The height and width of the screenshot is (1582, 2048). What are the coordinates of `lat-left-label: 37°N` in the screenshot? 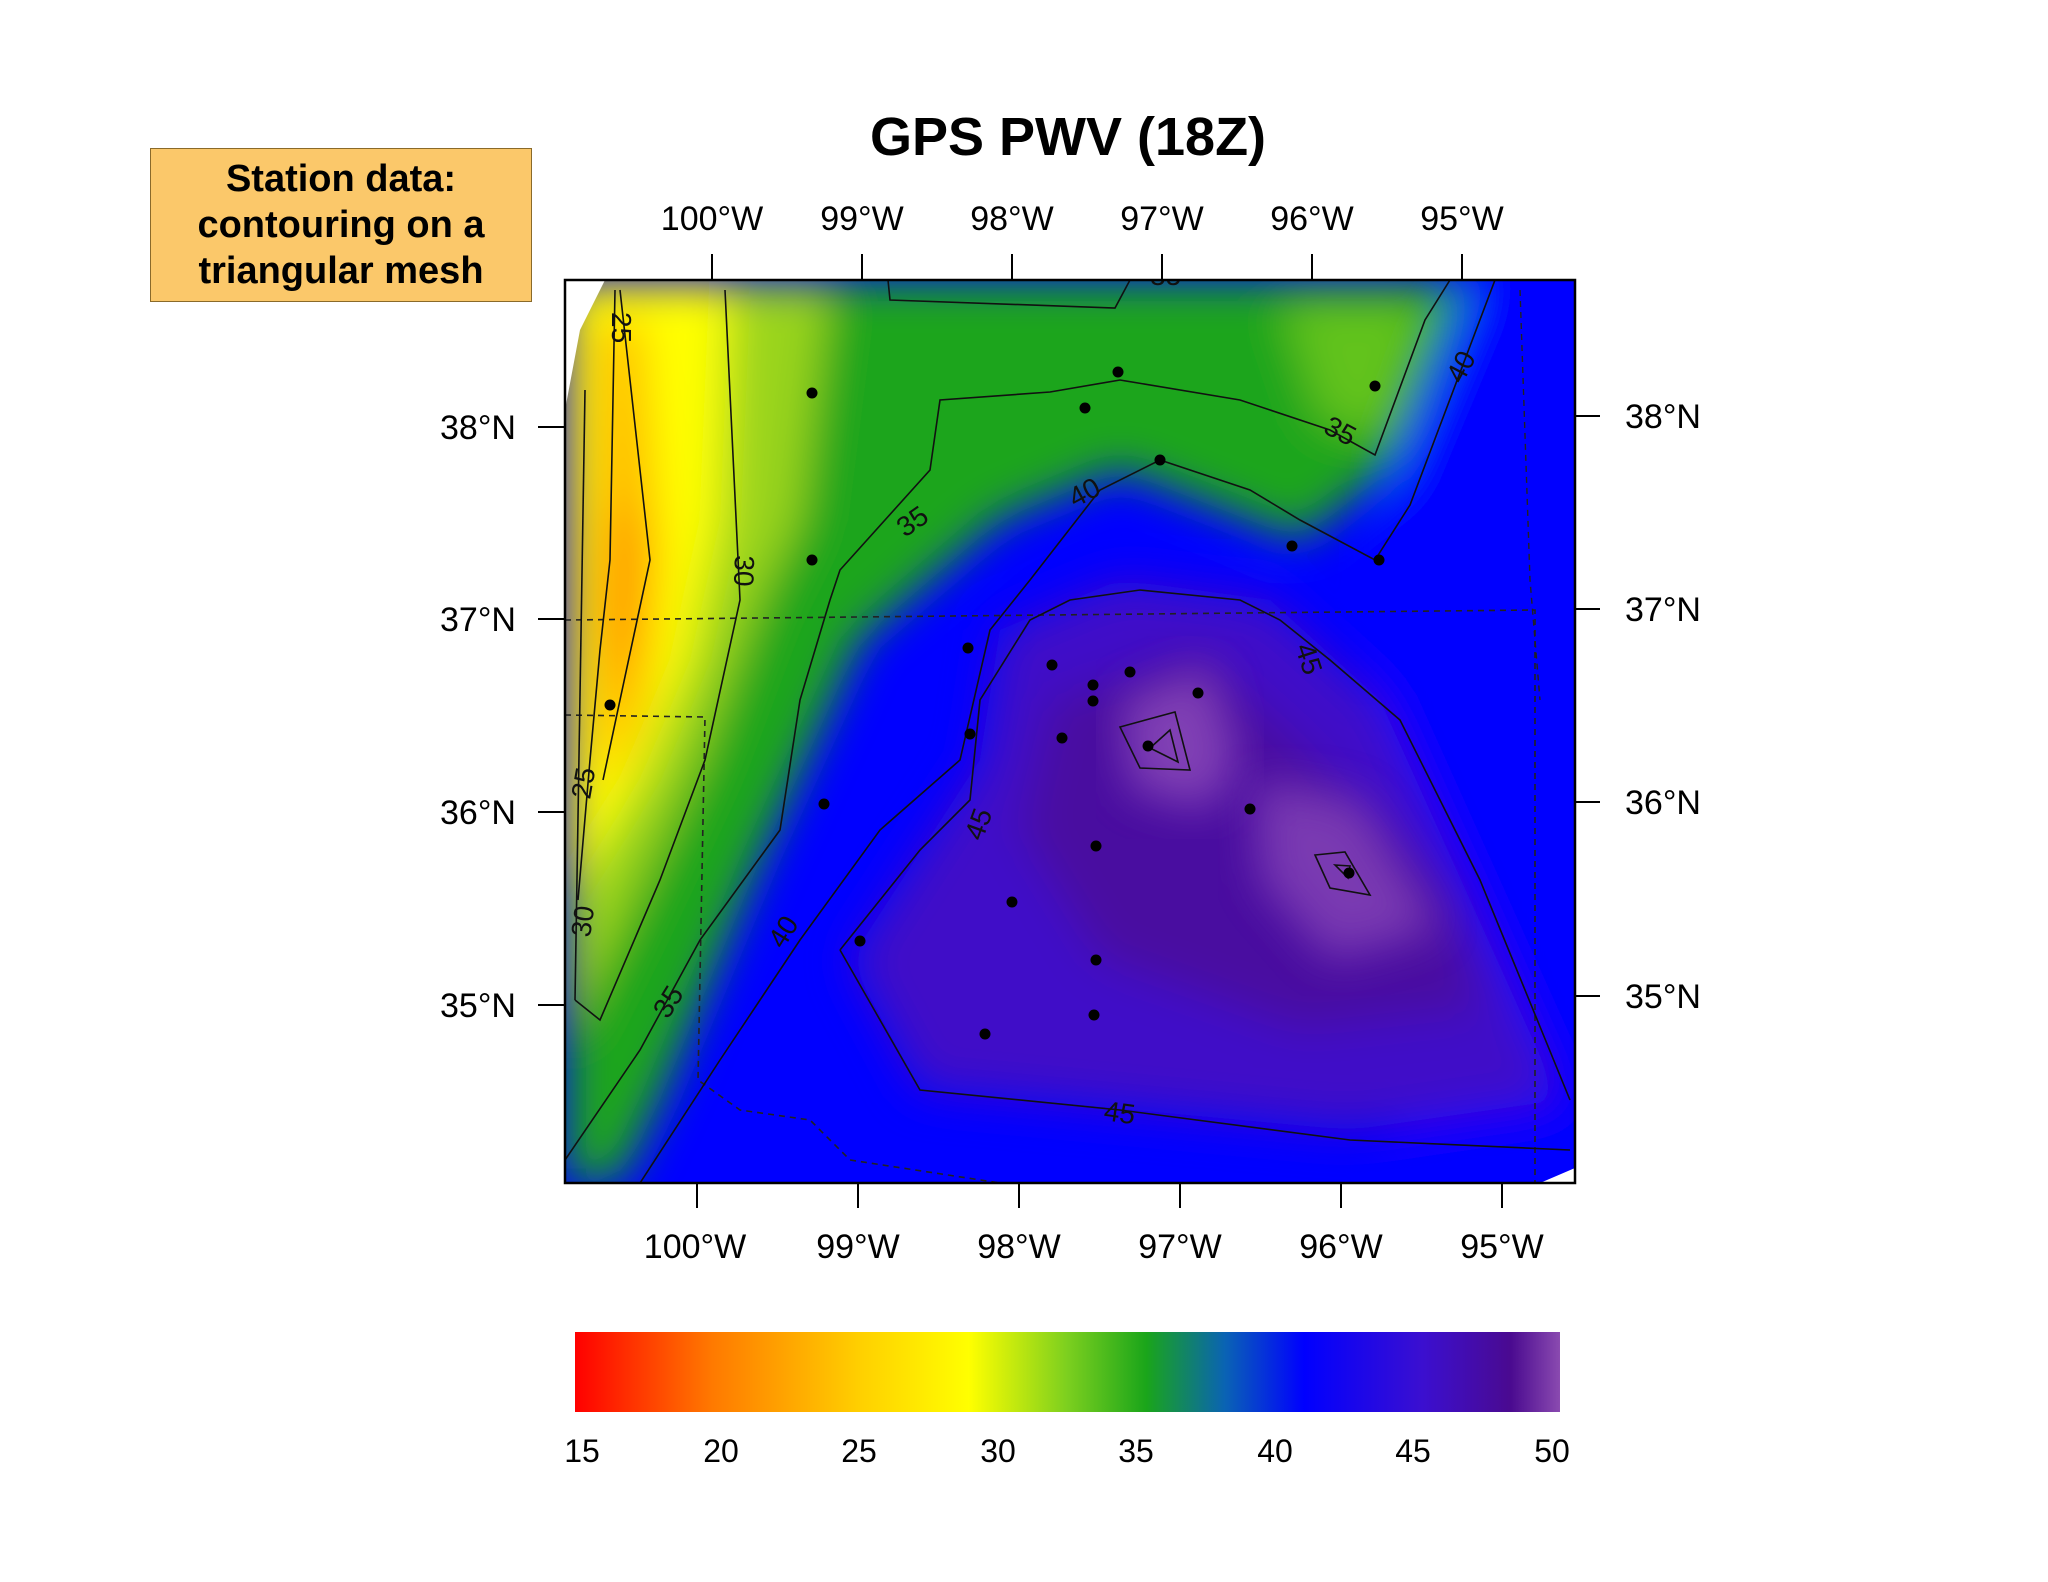 It's located at (478, 620).